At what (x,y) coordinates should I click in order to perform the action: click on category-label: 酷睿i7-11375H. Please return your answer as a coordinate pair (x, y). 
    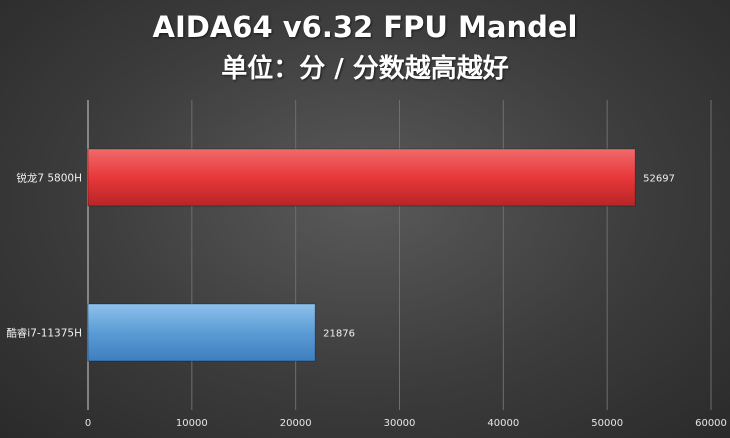
    Looking at the image, I should click on (44, 333).